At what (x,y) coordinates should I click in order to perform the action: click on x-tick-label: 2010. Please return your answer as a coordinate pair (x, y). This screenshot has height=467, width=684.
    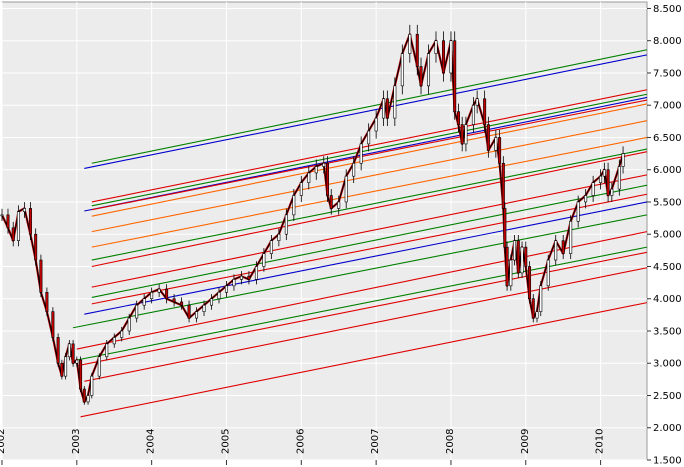
    Looking at the image, I should click on (600, 441).